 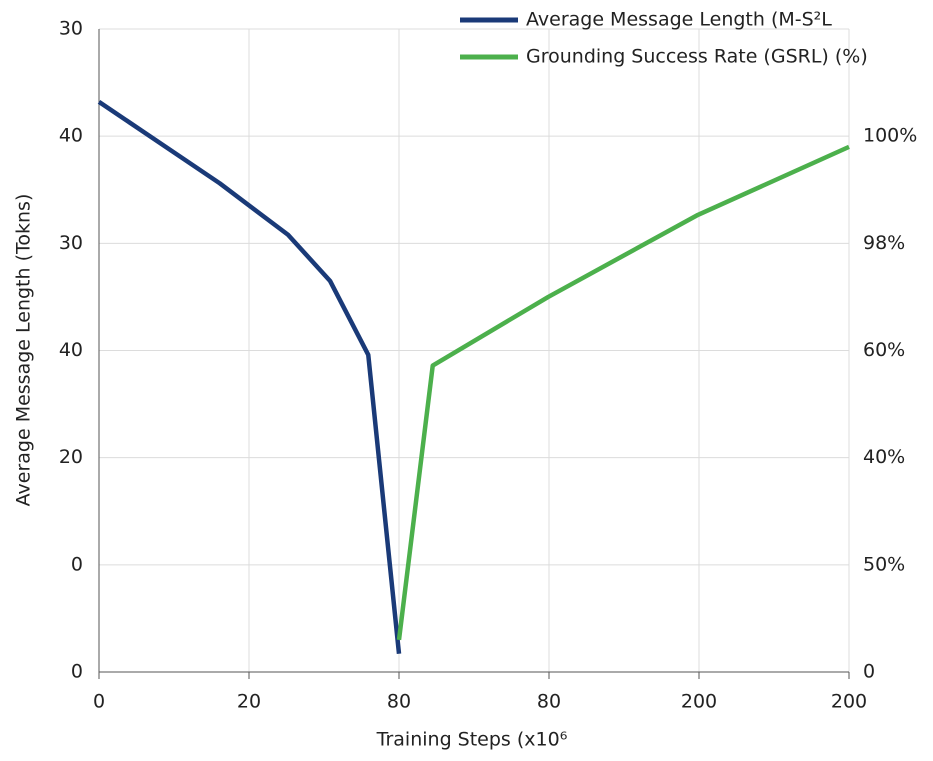 I want to click on legend-label: Grounding Success Rate (GSRL) (%), so click(x=697, y=57).